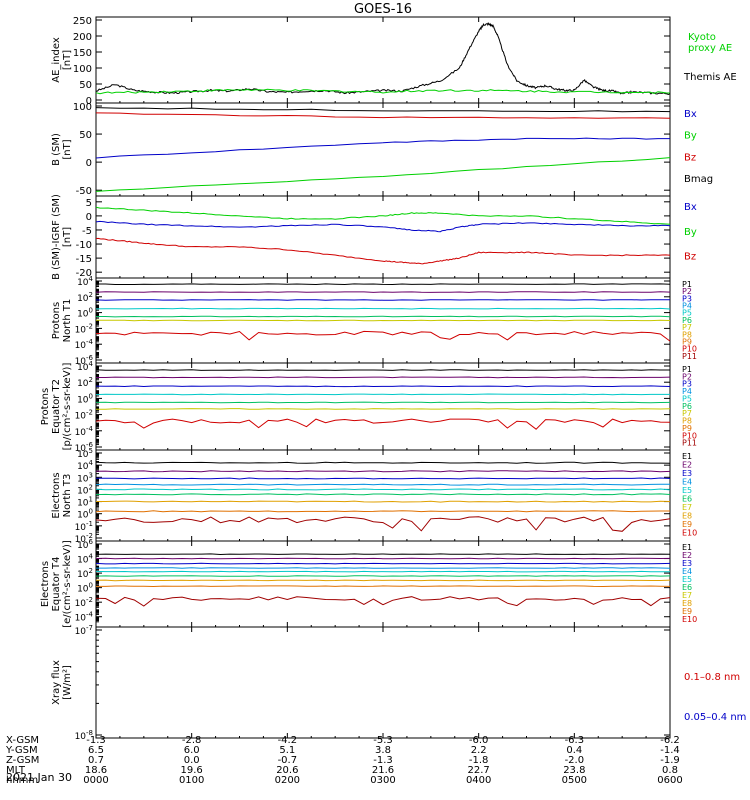  What do you see at coordinates (85, 544) in the screenshot?
I see `y-tick-label: 106` at bounding box center [85, 544].